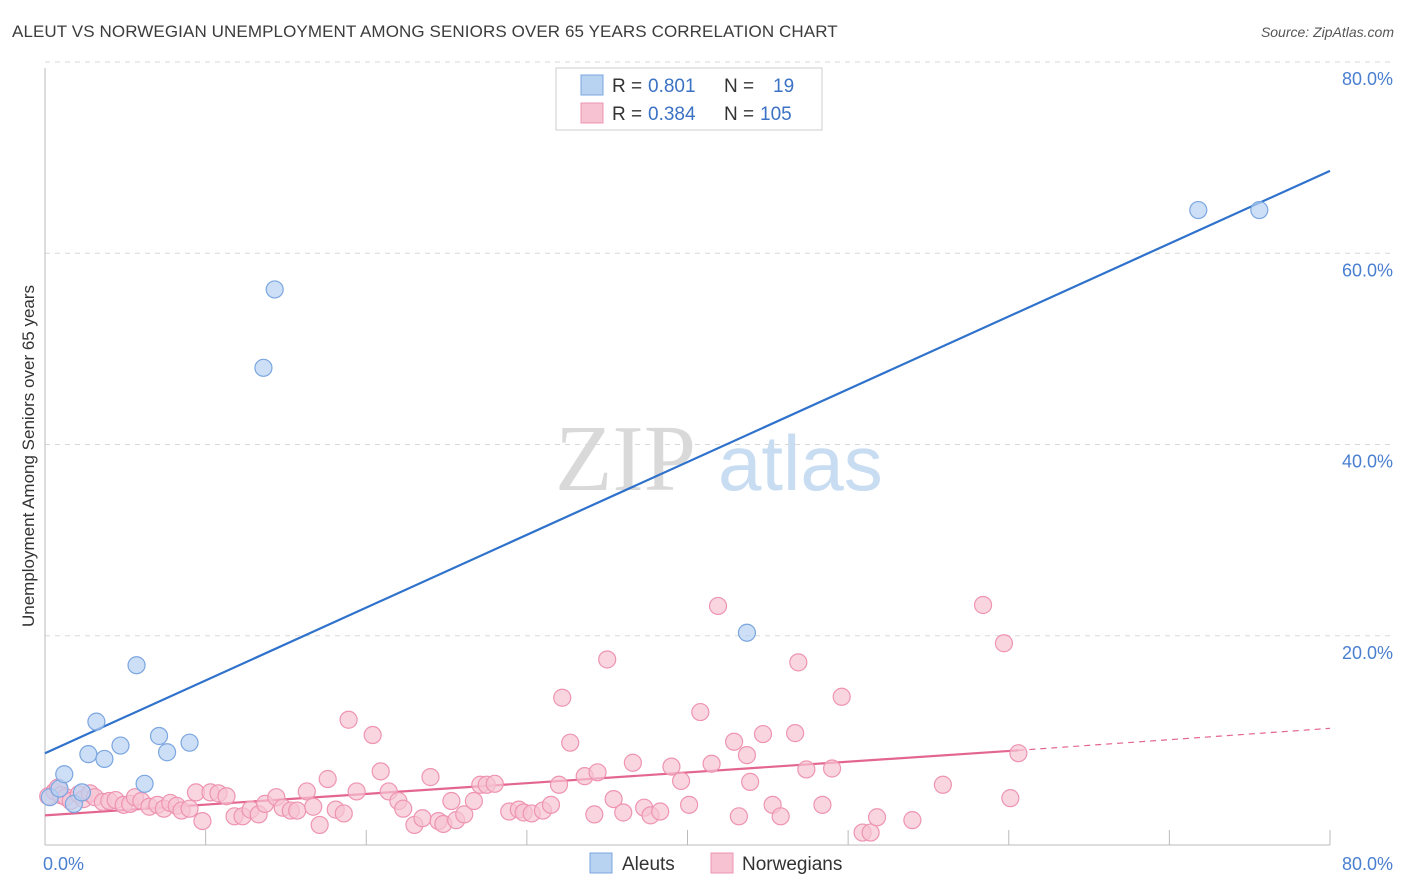 The image size is (1406, 892). What do you see at coordinates (592, 85) in the screenshot?
I see `legend-swatch-aleuts` at bounding box center [592, 85].